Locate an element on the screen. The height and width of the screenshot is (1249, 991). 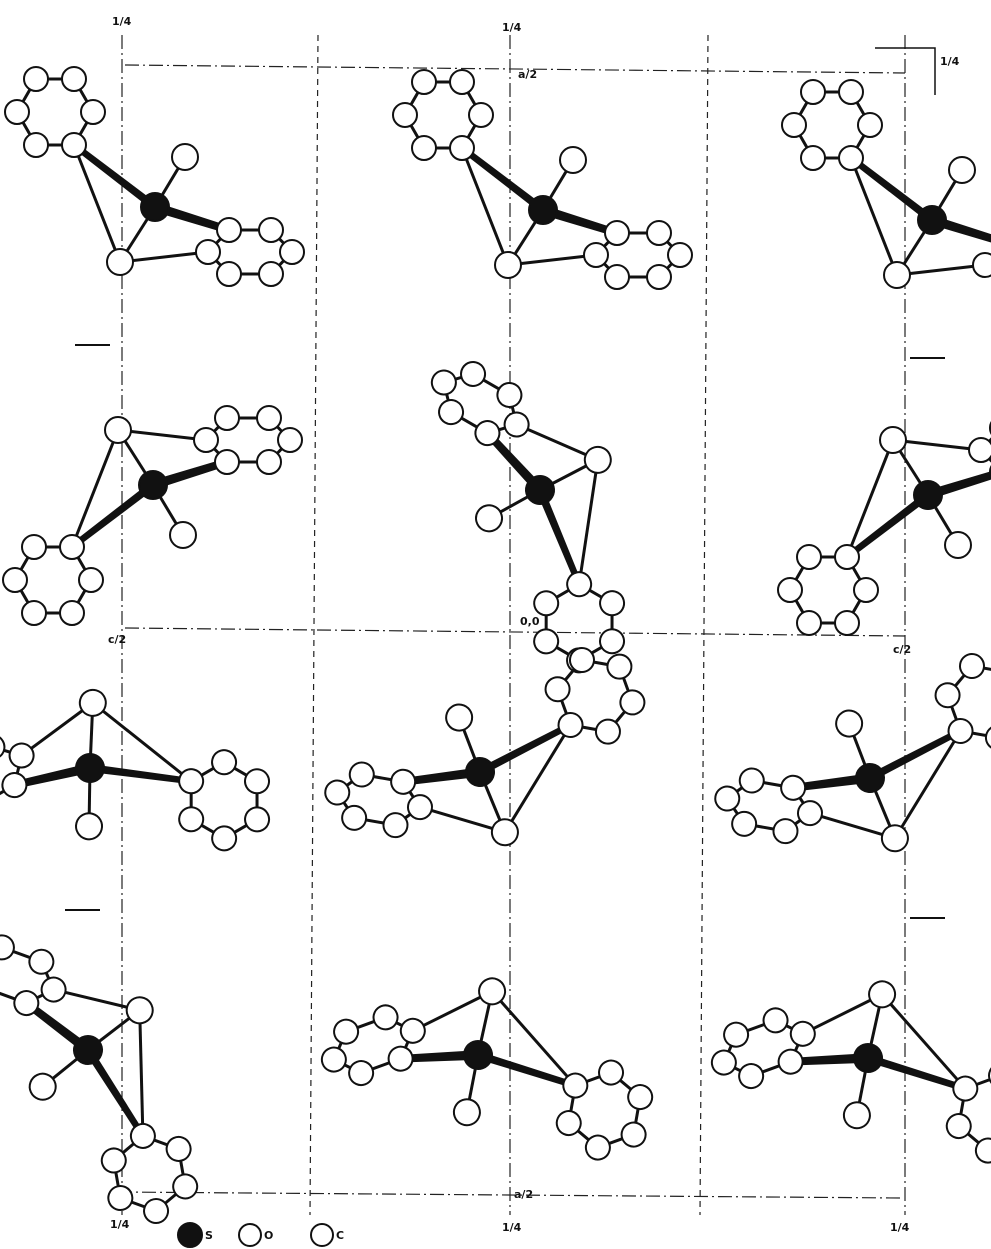
legend: S O C is located at coordinates (260, 1235).